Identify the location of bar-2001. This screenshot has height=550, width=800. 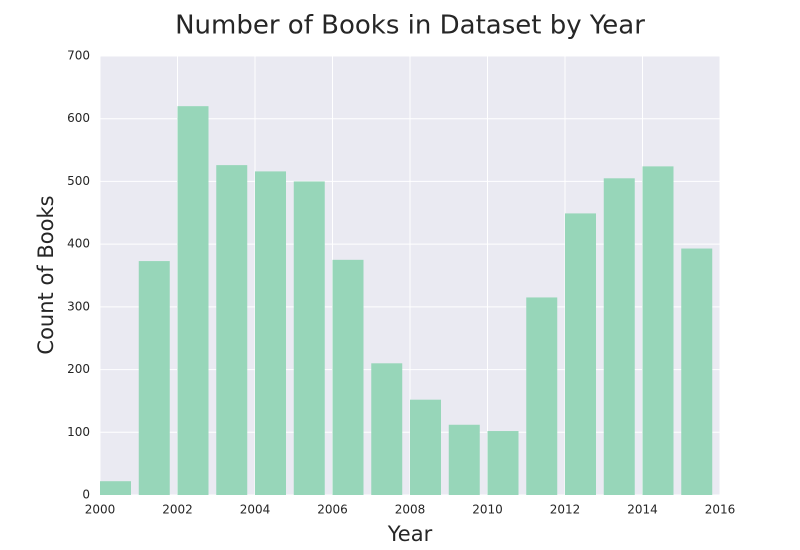
(154, 378).